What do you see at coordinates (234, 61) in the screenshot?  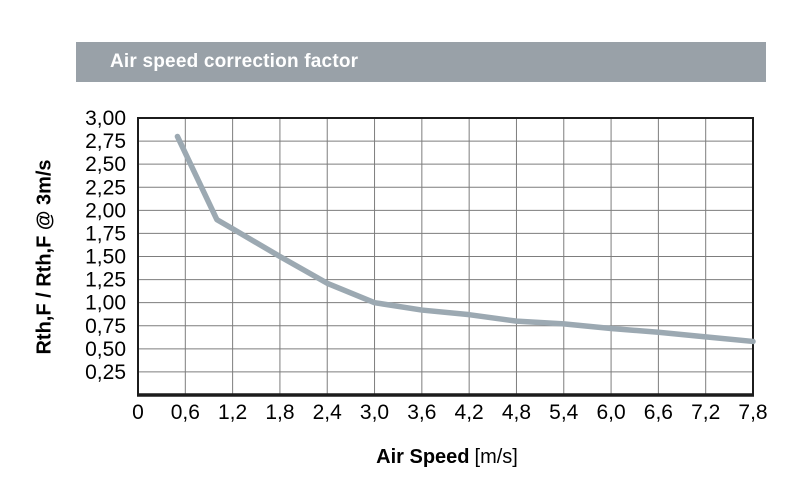 I see `chart-title: Air speed correction factor` at bounding box center [234, 61].